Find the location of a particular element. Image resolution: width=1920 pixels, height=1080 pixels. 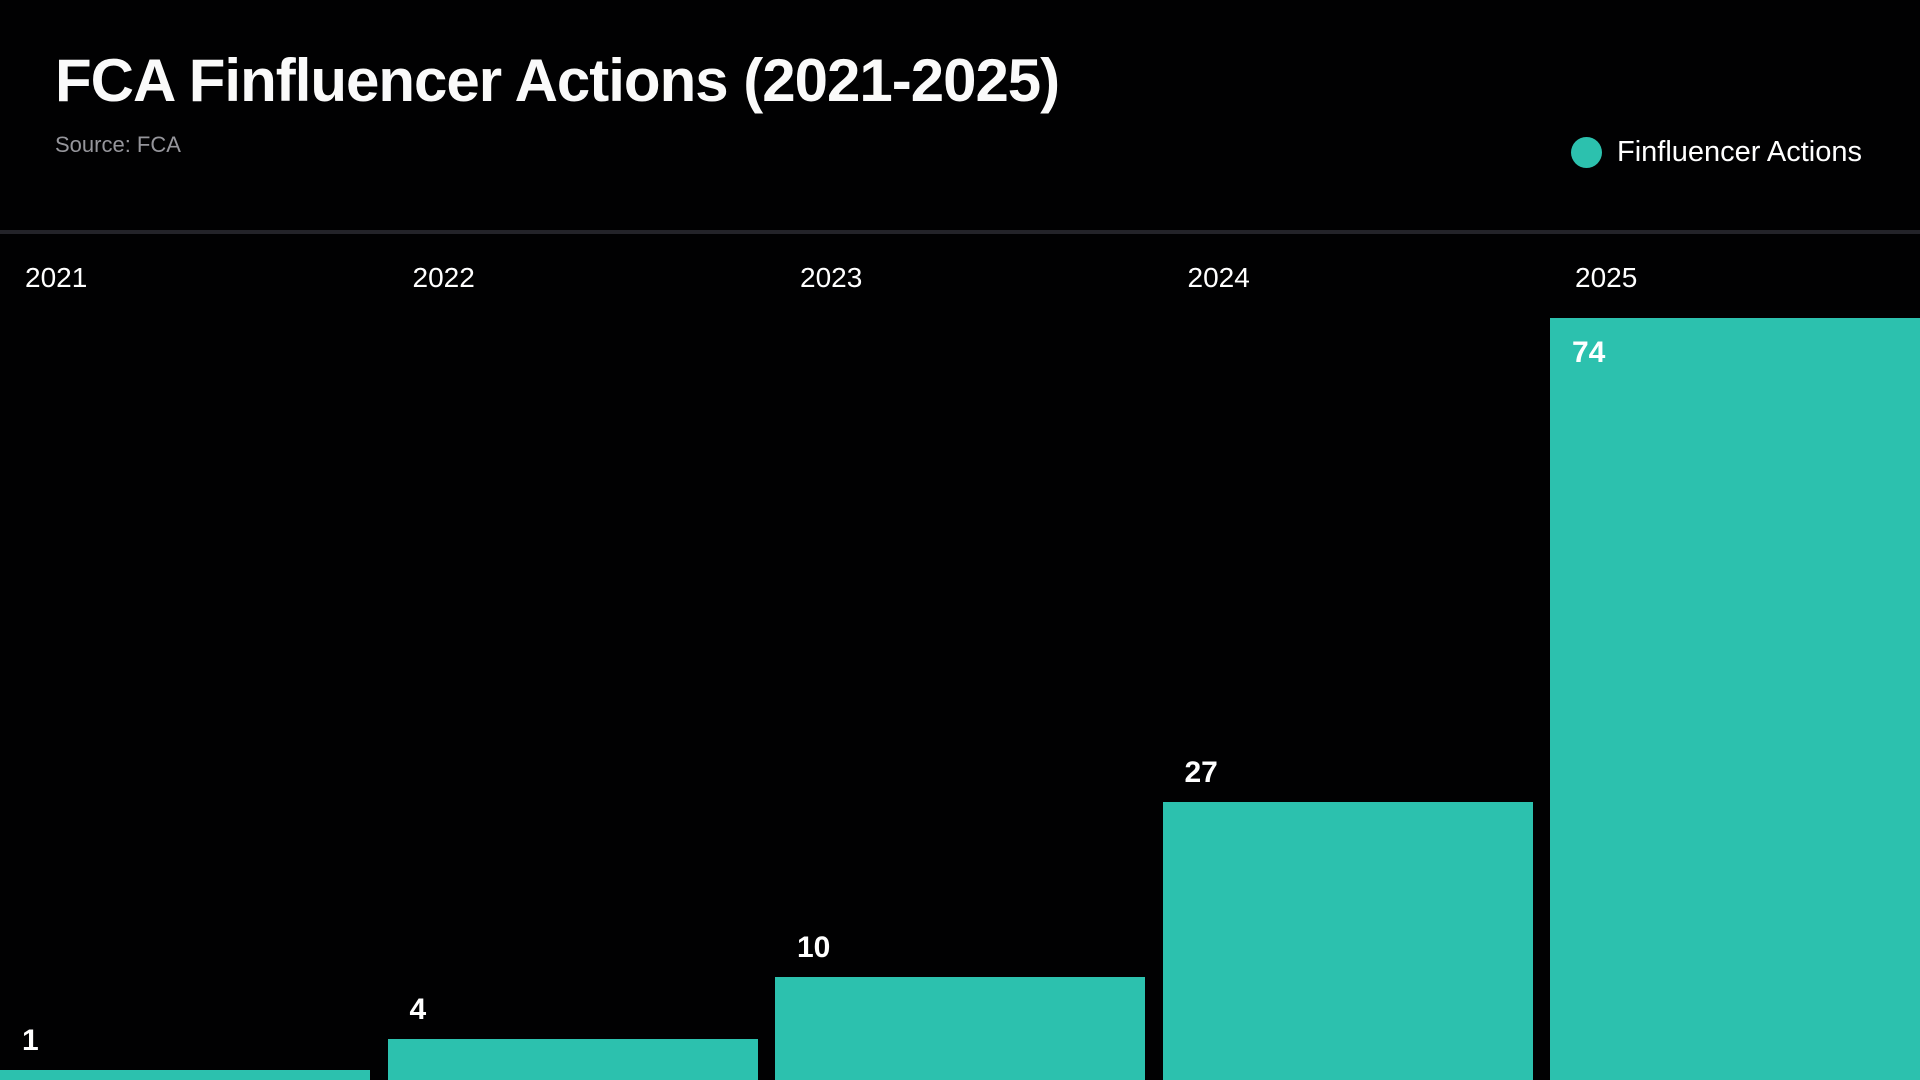

bar-2021 is located at coordinates (185, 1074).